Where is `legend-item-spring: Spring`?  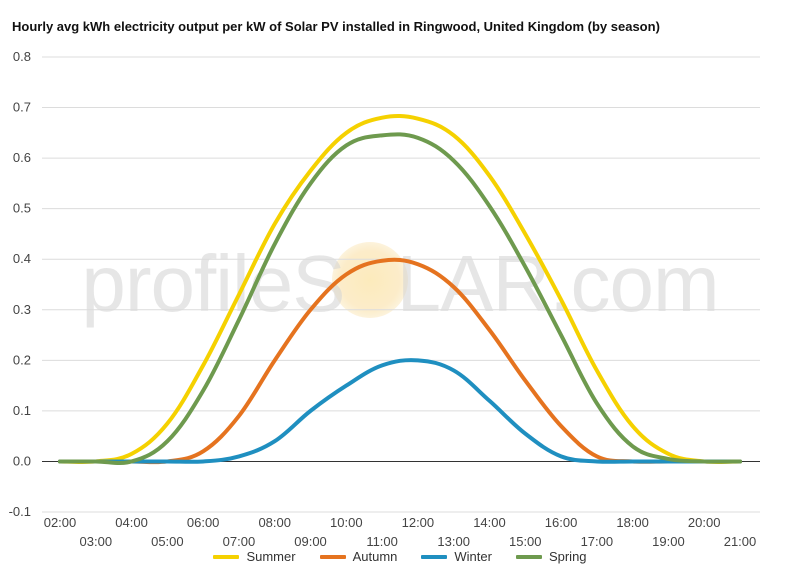
legend-item-spring: Spring is located at coordinates (551, 556).